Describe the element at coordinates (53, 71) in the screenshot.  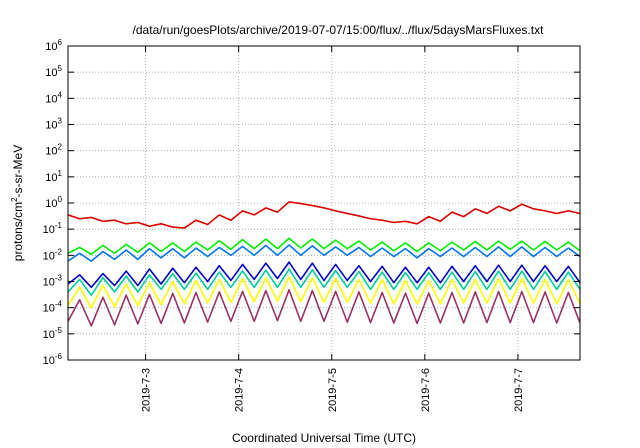
I see `y-tick-label: 10⁵` at that location.